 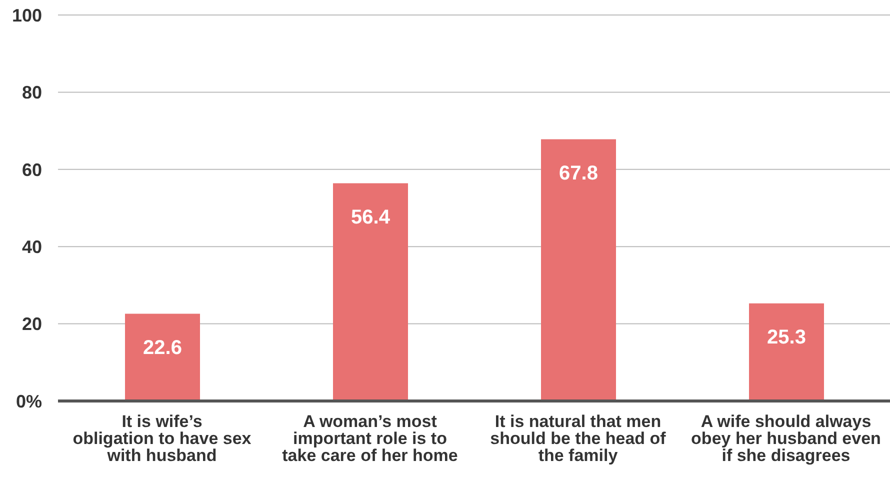 I want to click on y-tick-label: 60, so click(x=32, y=170).